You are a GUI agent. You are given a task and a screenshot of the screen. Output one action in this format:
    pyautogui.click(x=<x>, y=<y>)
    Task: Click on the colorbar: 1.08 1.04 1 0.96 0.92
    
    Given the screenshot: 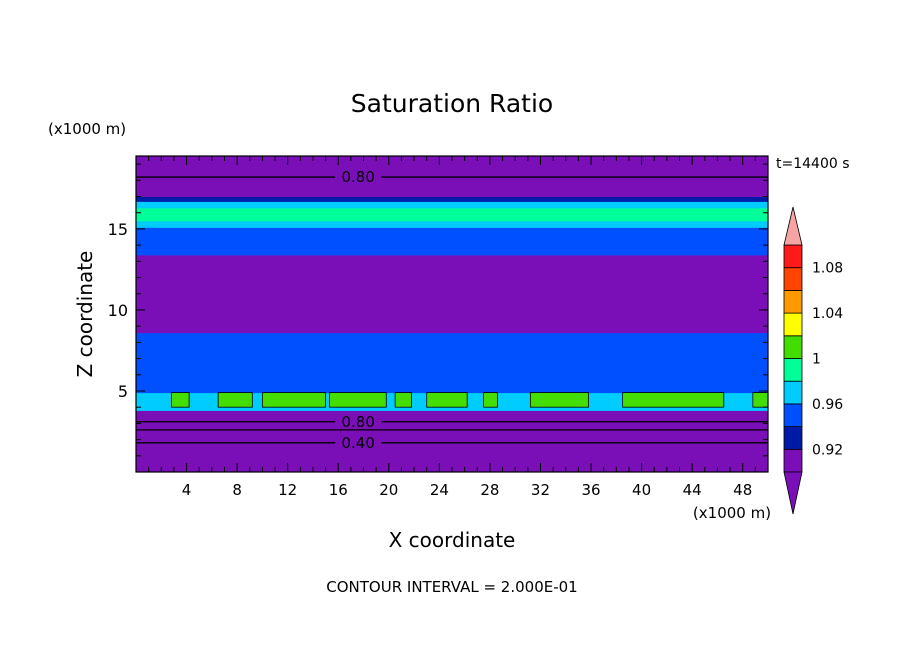 What is the action you would take?
    pyautogui.click(x=813, y=360)
    